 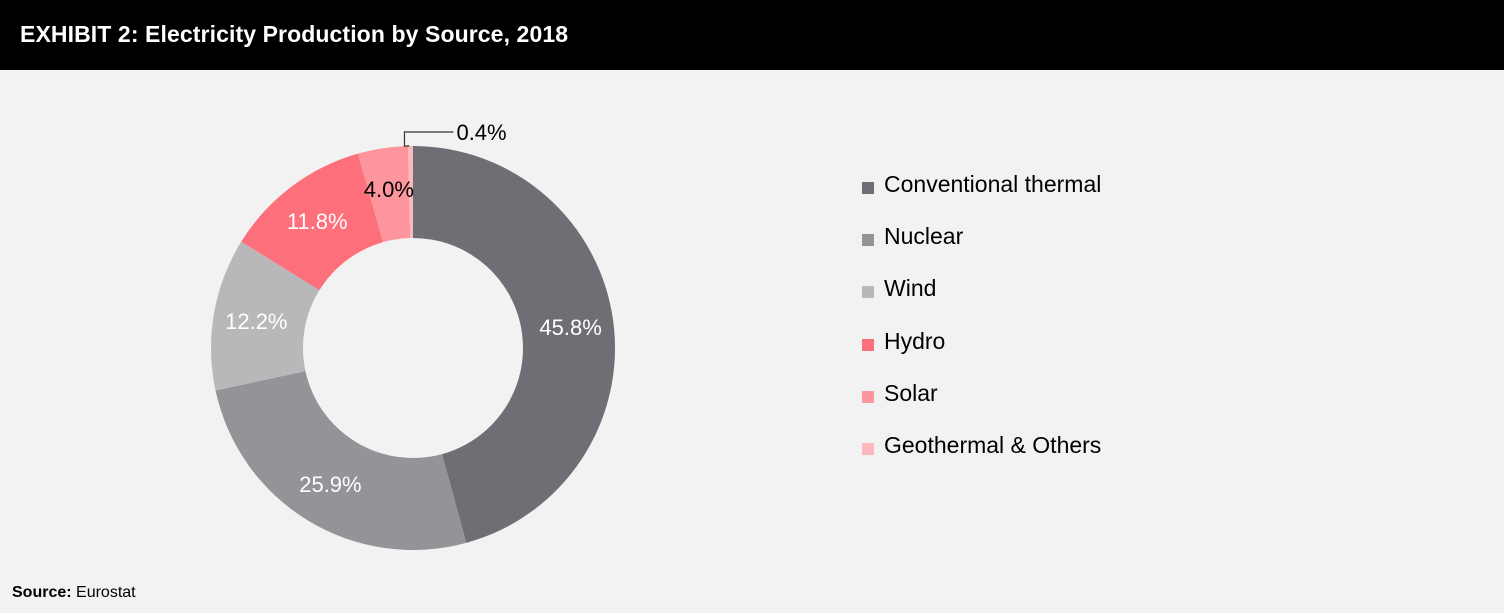 I want to click on slice-wind, so click(x=265, y=316).